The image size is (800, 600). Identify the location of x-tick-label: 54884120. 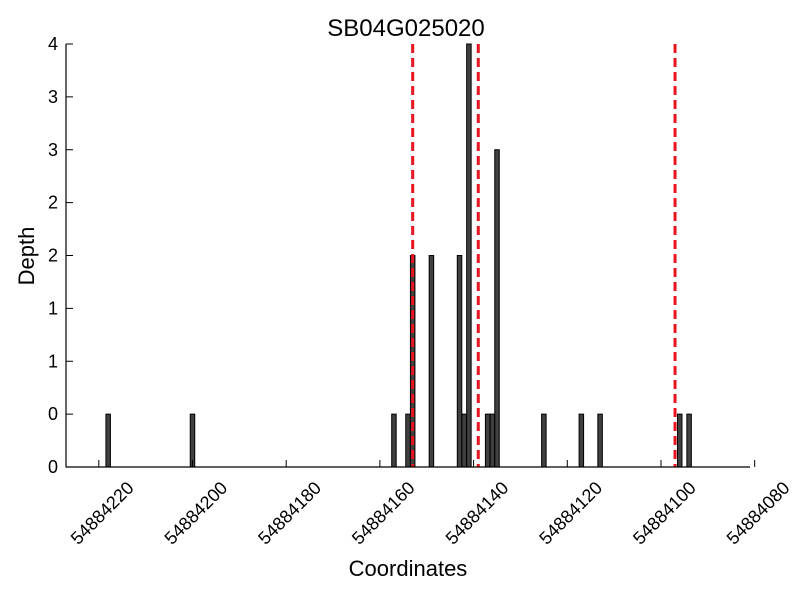
(570, 513).